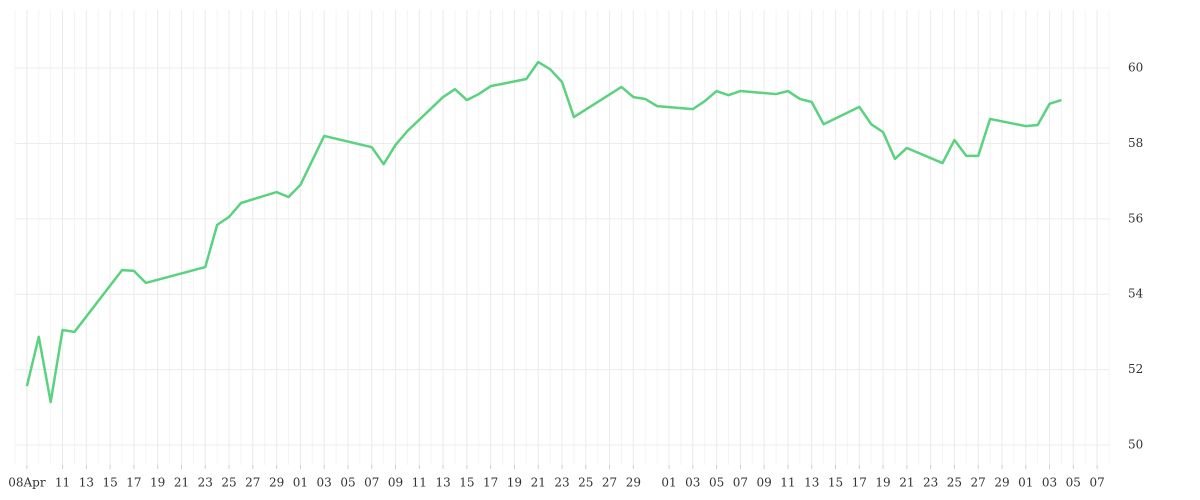 Image resolution: width=1200 pixels, height=500 pixels. Describe the element at coordinates (1135, 143) in the screenshot. I see `y-tick-label: 58` at that location.